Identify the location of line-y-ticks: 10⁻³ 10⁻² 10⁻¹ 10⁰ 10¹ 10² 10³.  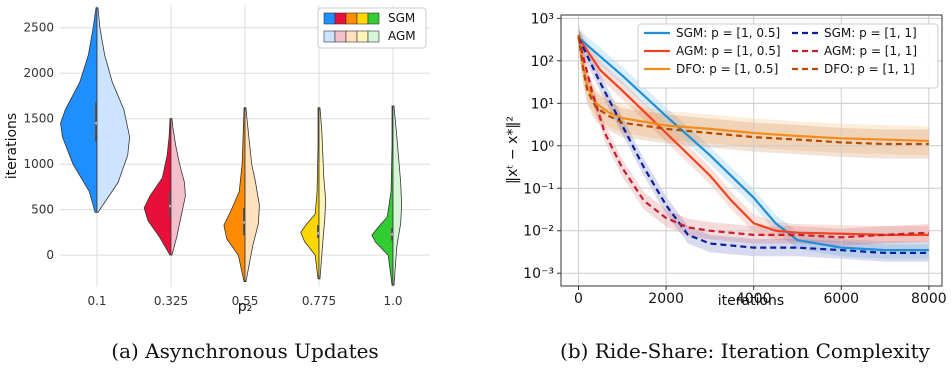
(542, 146).